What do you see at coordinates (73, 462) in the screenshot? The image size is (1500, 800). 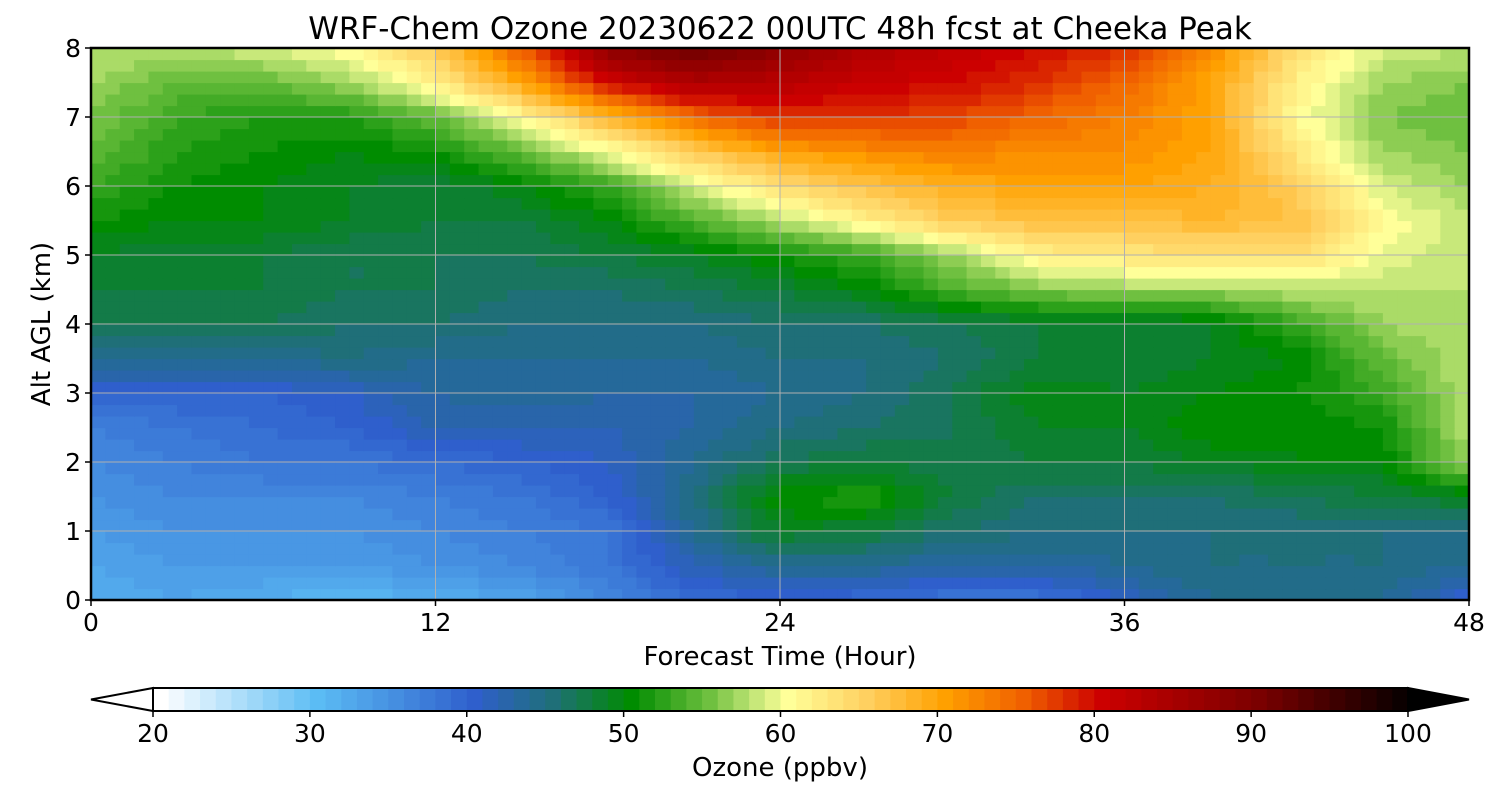 I see `y-tick-label: 2` at bounding box center [73, 462].